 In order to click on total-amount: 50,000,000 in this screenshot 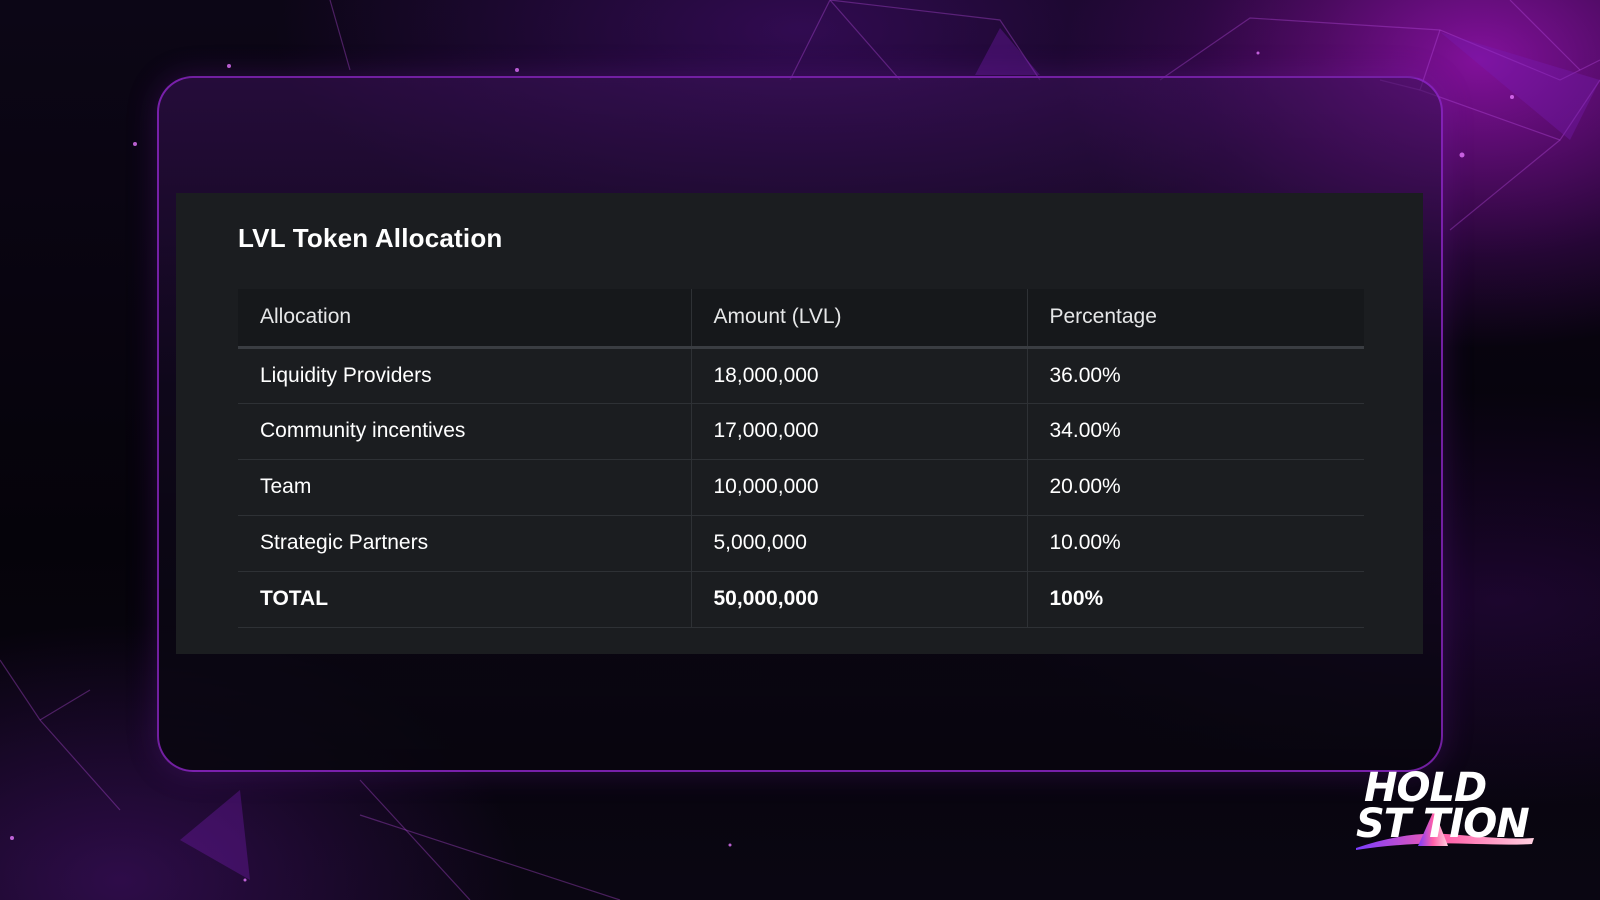, I will do `click(858, 599)`.